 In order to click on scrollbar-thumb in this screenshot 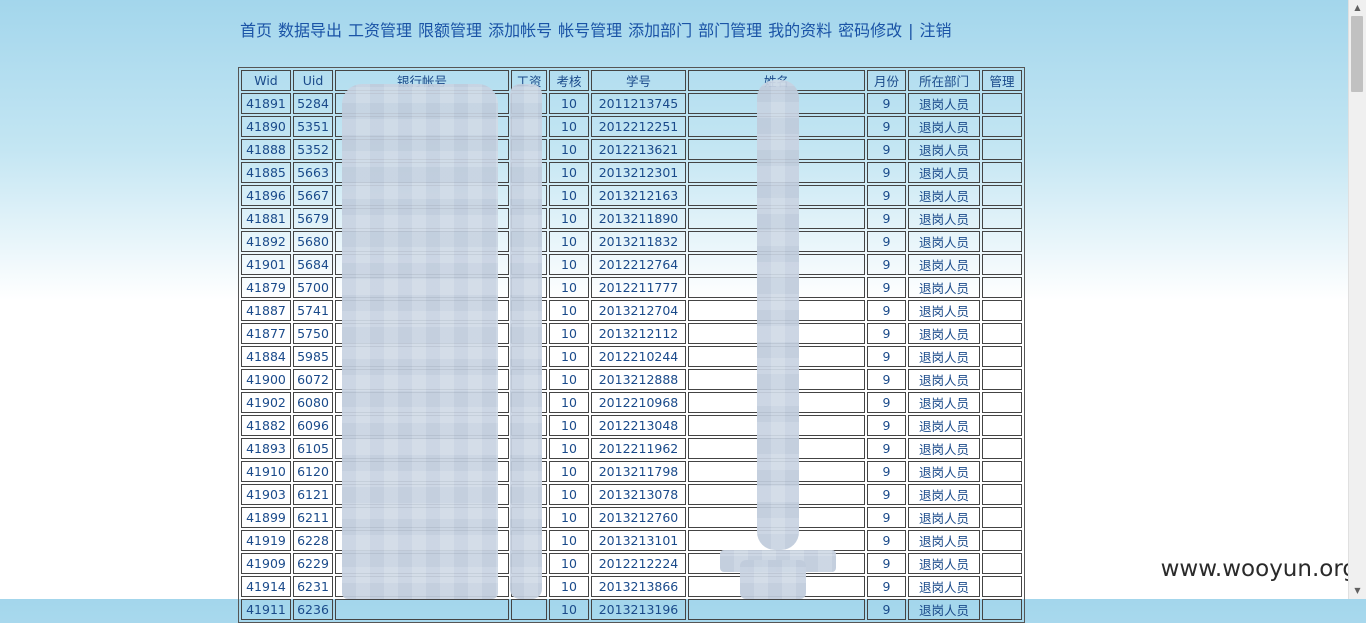, I will do `click(1357, 54)`.